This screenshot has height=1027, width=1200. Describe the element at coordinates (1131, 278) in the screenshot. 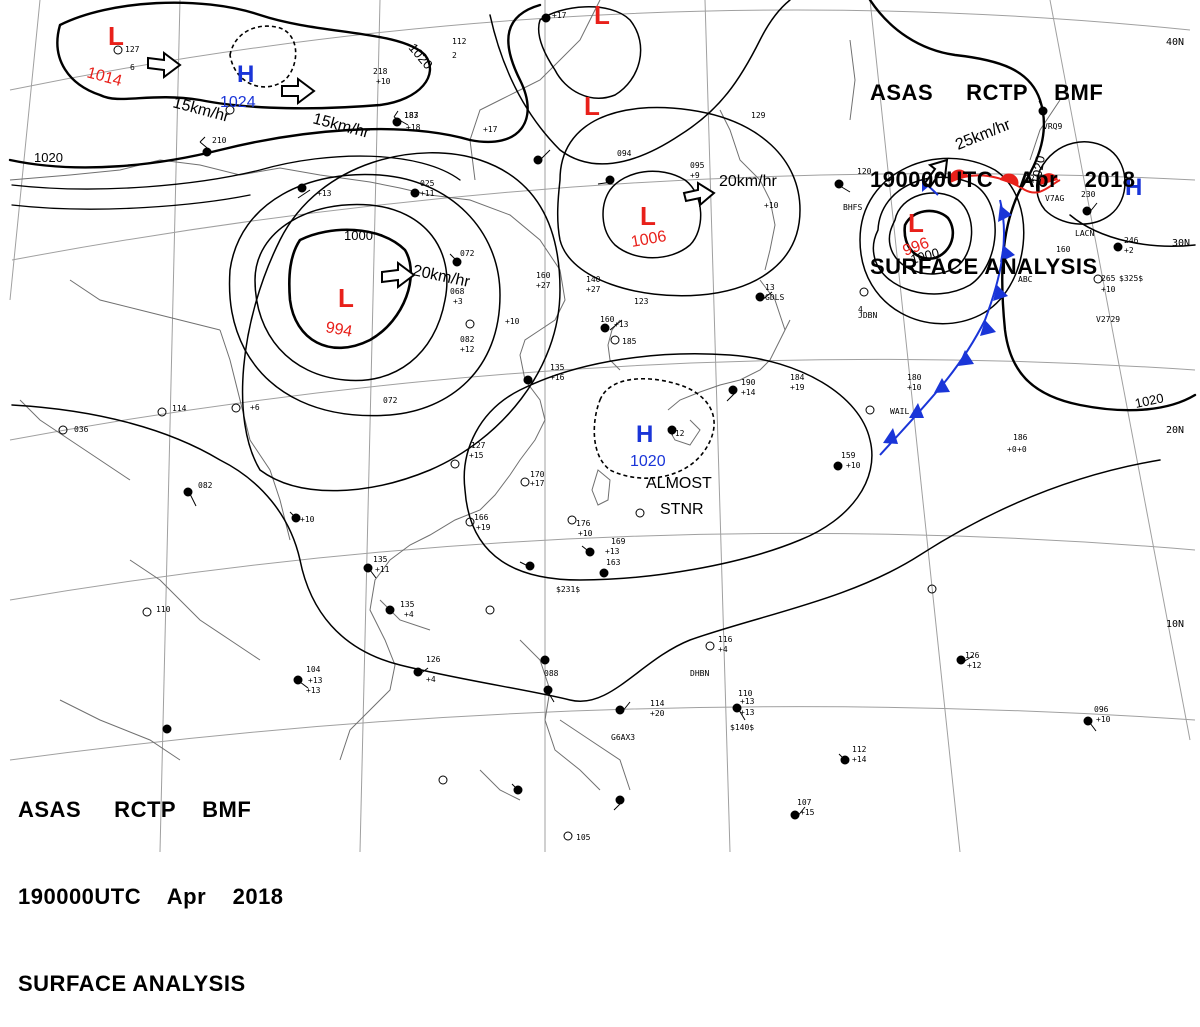

I see `station-value: $325$` at that location.